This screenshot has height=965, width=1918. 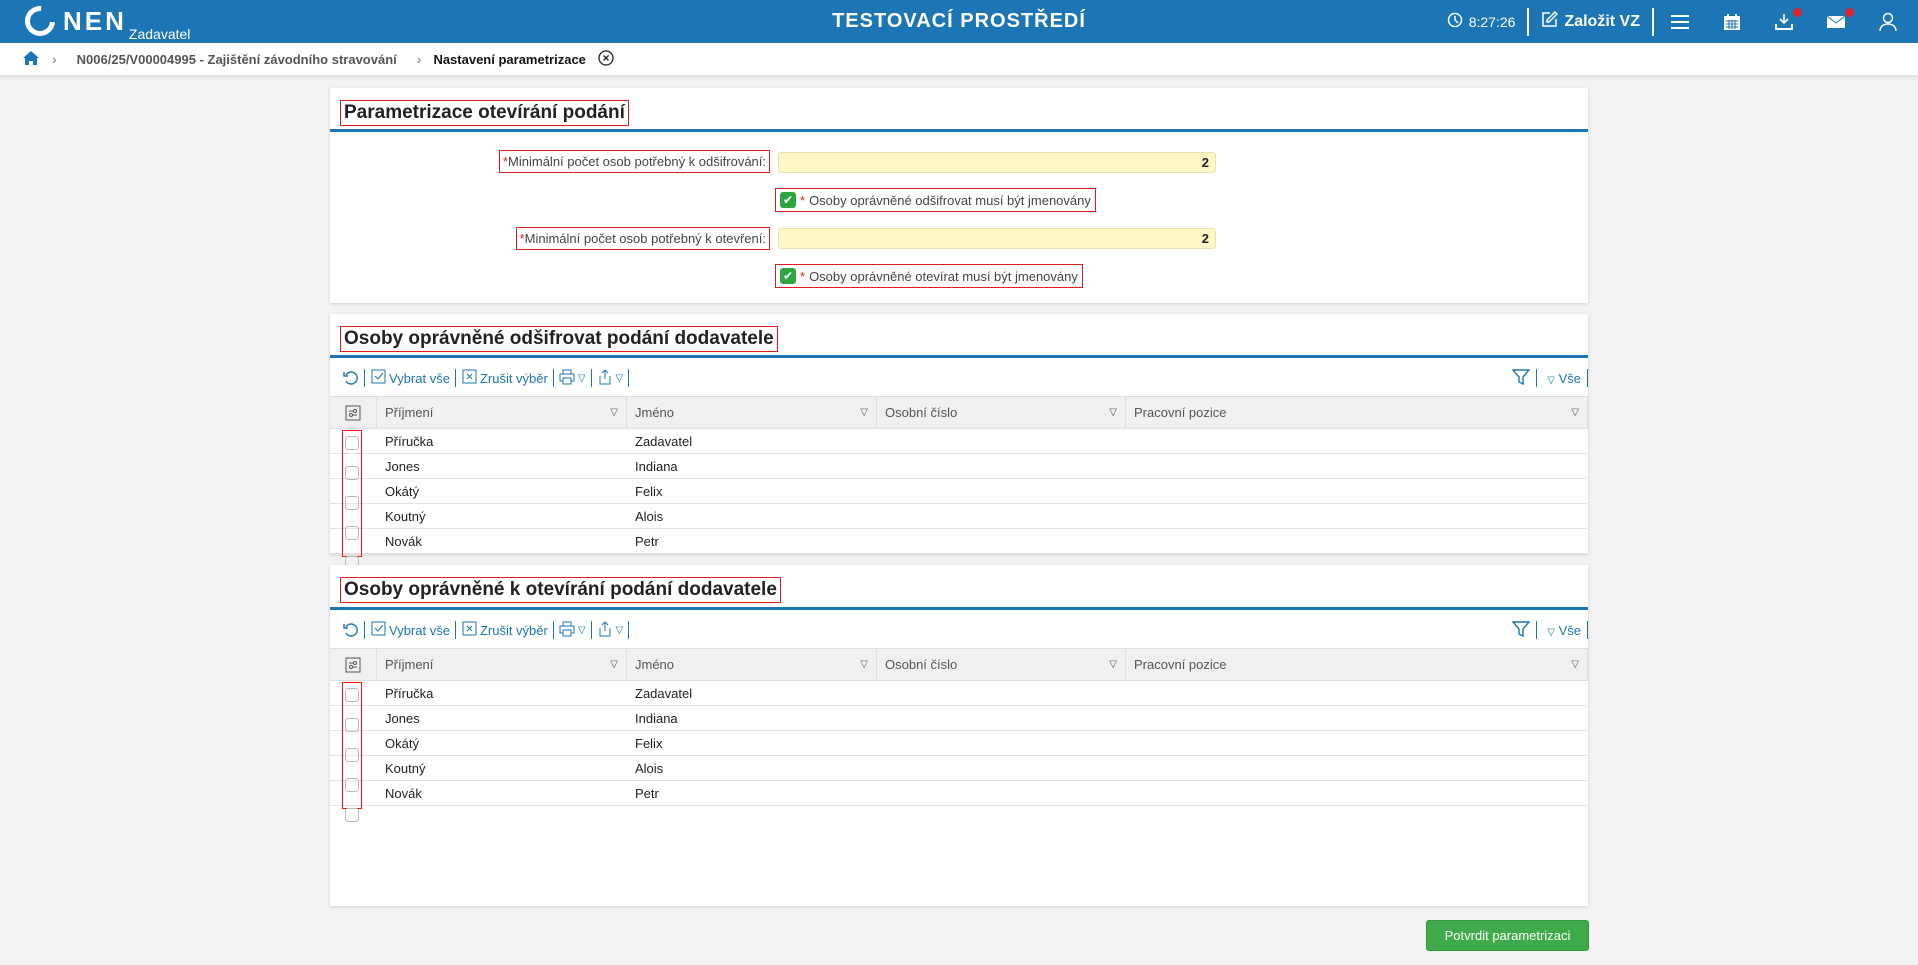 I want to click on export-icon, so click(x=605, y=378).